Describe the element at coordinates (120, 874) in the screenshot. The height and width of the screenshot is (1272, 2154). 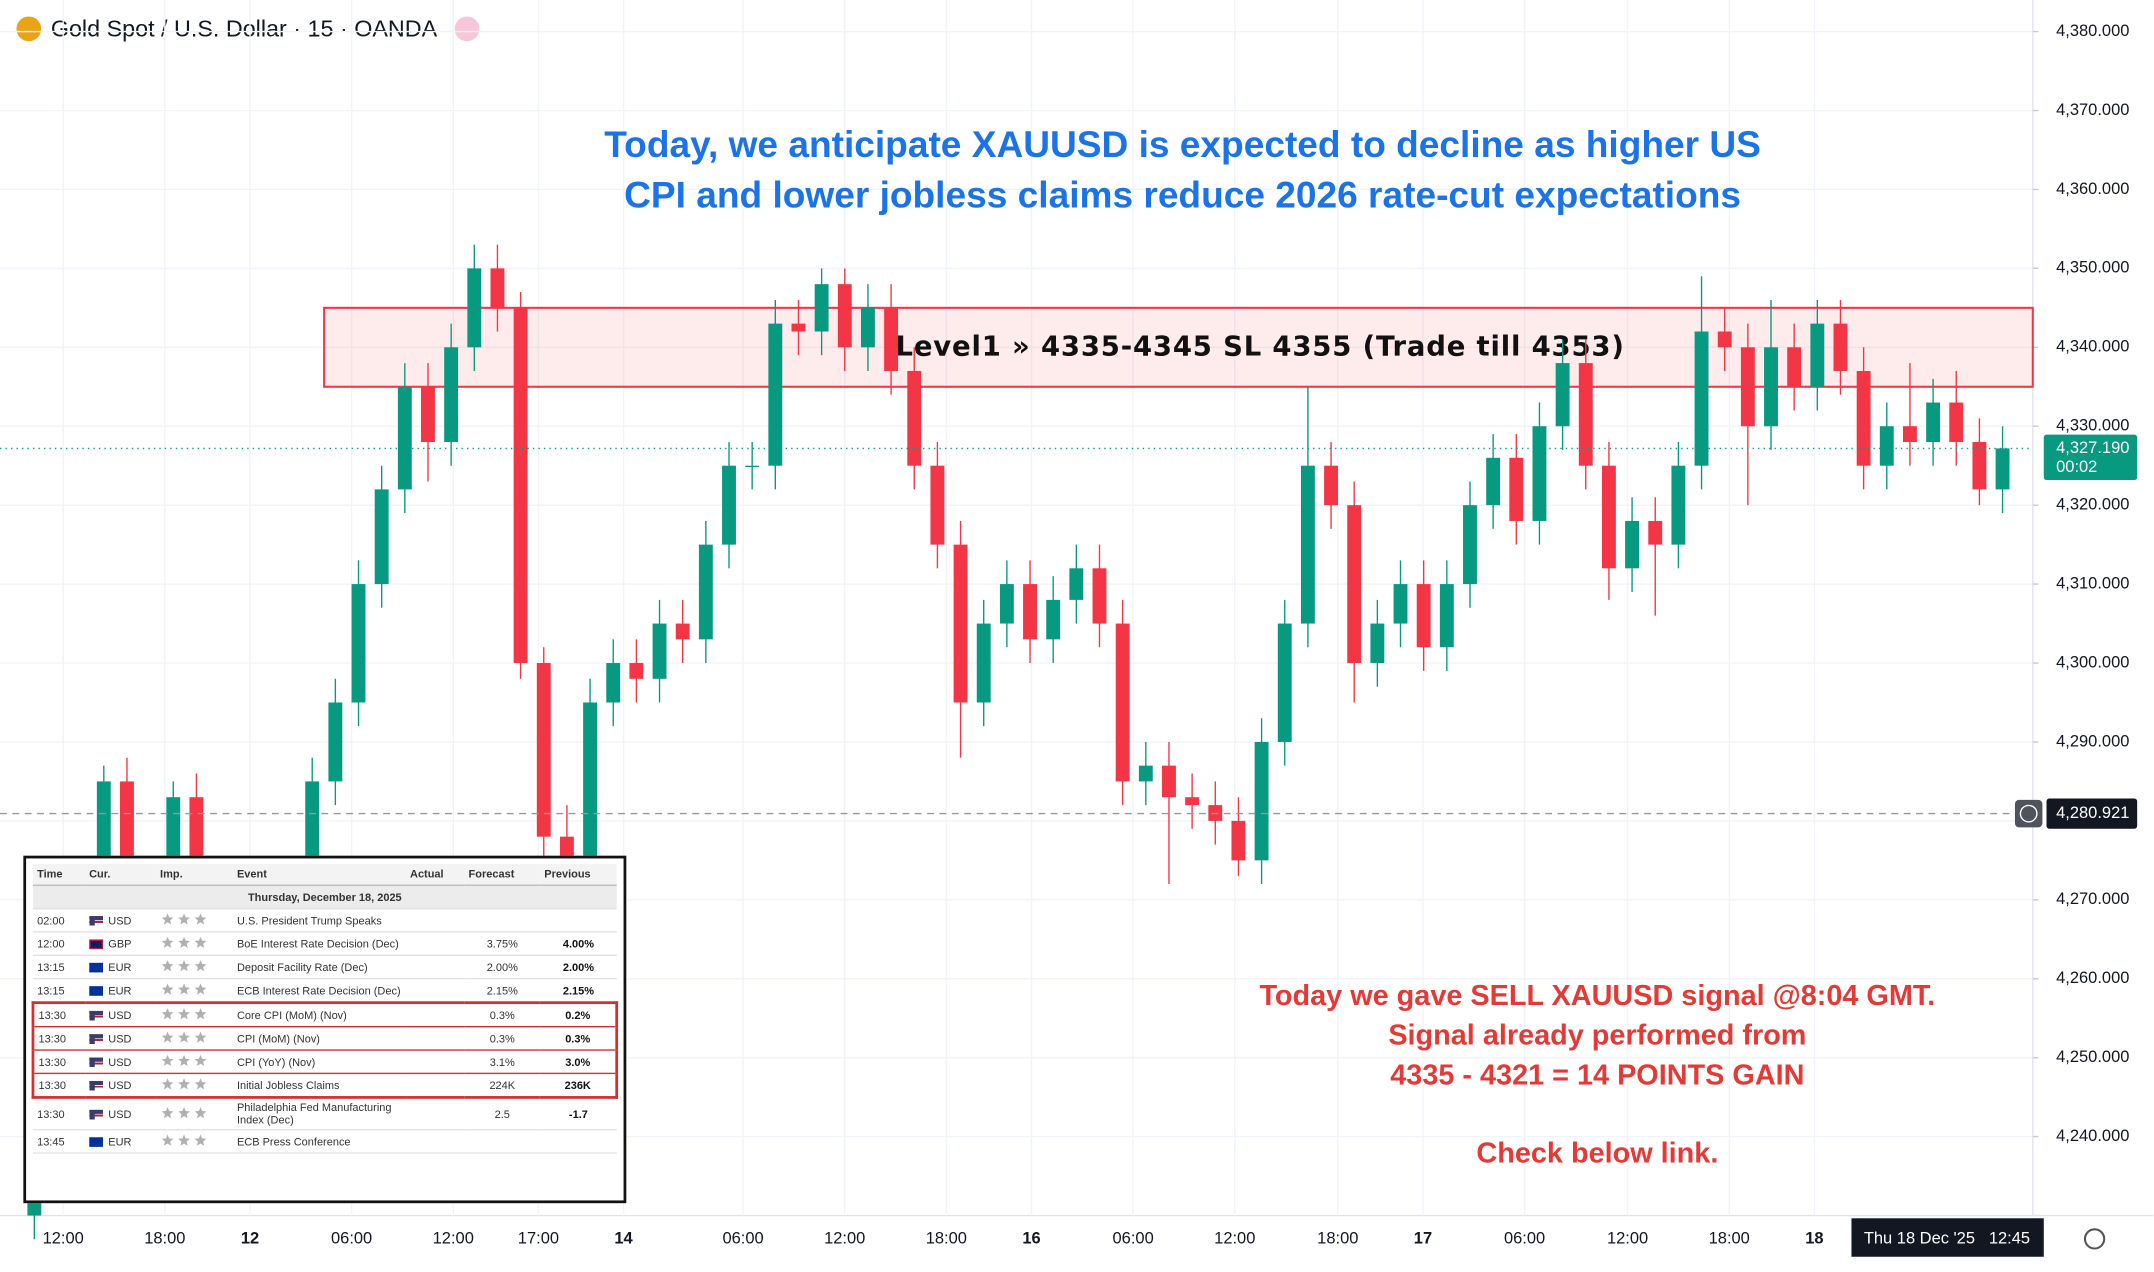
I see `calendar-column: Cur.` at that location.